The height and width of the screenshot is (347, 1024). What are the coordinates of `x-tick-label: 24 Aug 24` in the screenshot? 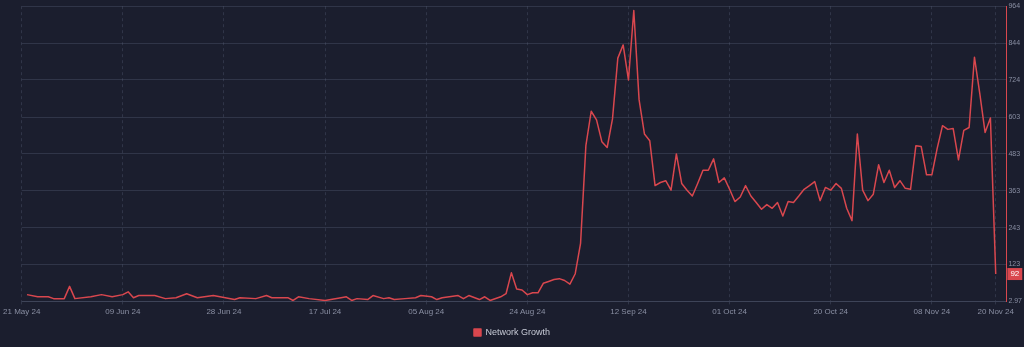 It's located at (527, 312).